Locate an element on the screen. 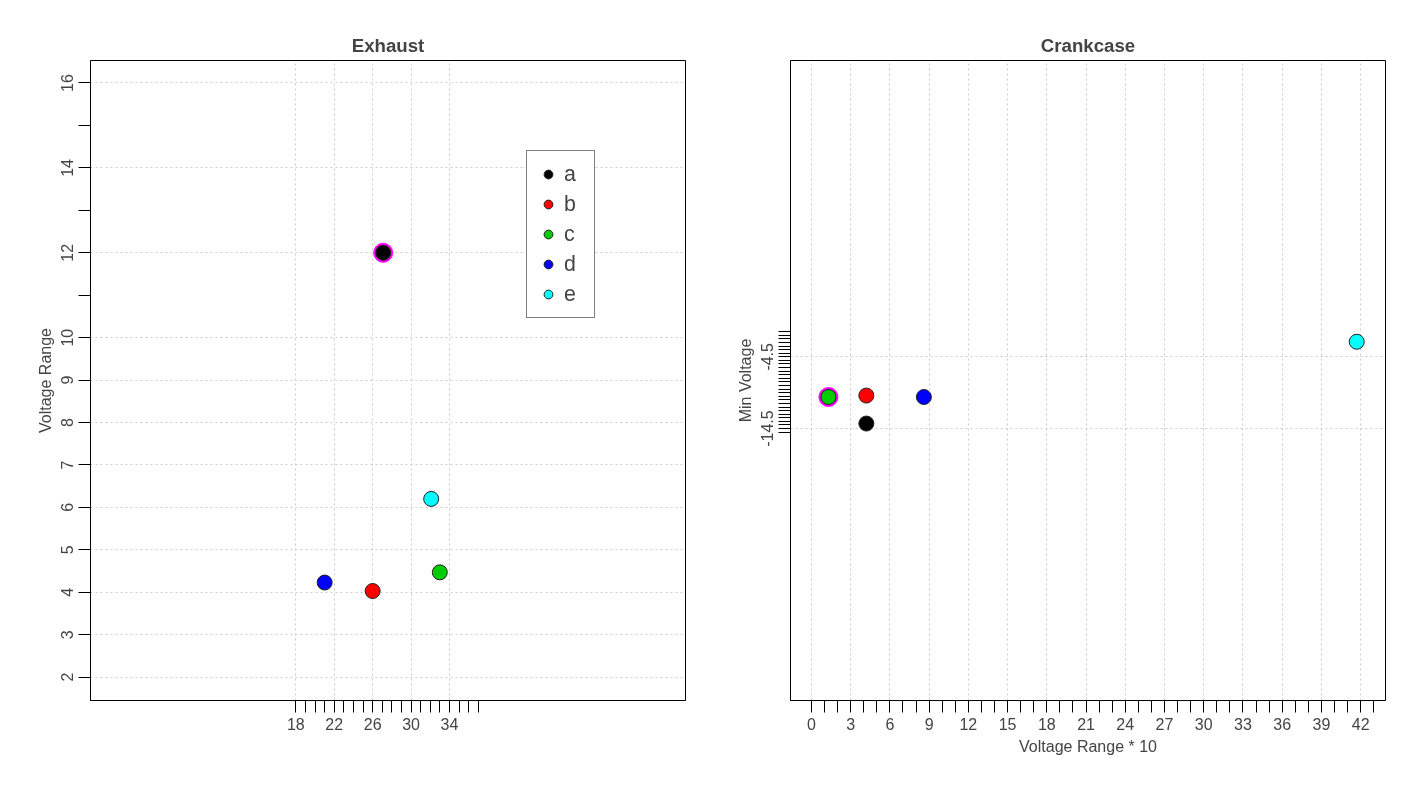  x-tick-label: 36 is located at coordinates (1282, 724).